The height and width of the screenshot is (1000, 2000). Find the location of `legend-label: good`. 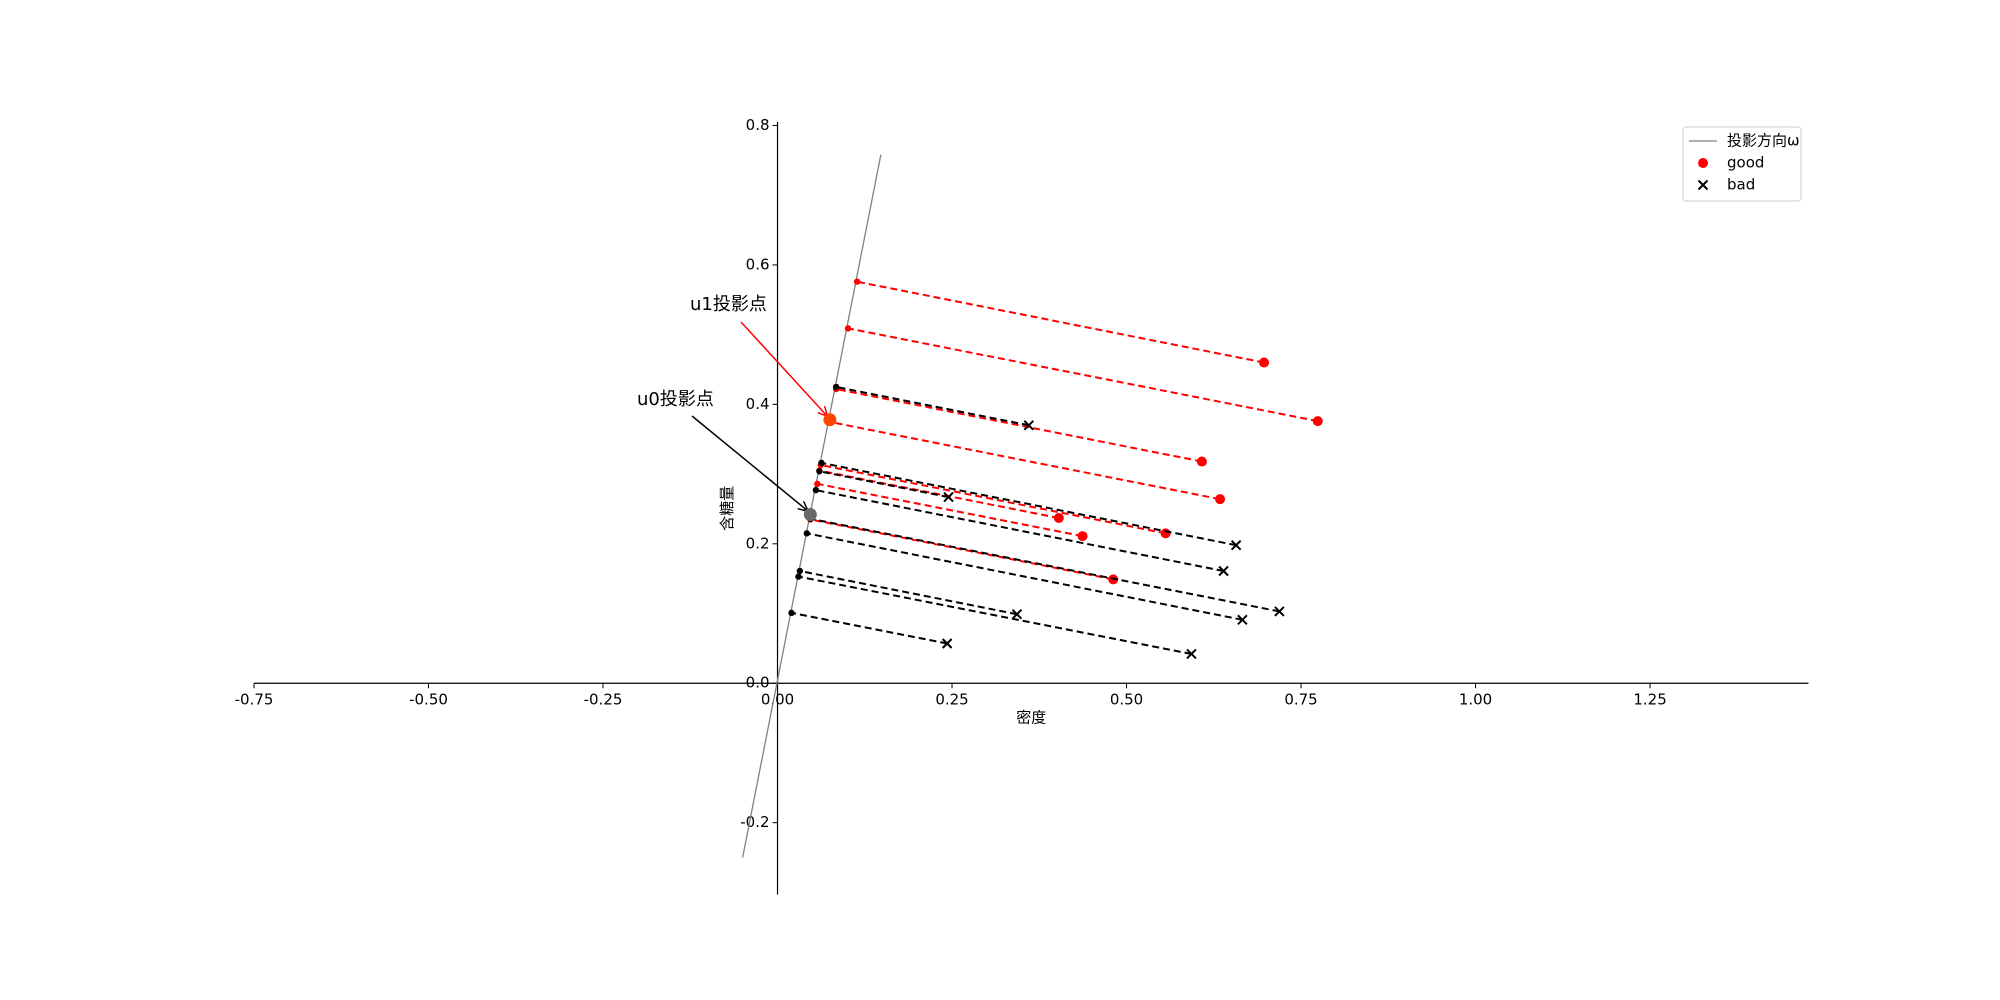

legend-label: good is located at coordinates (1745, 163).